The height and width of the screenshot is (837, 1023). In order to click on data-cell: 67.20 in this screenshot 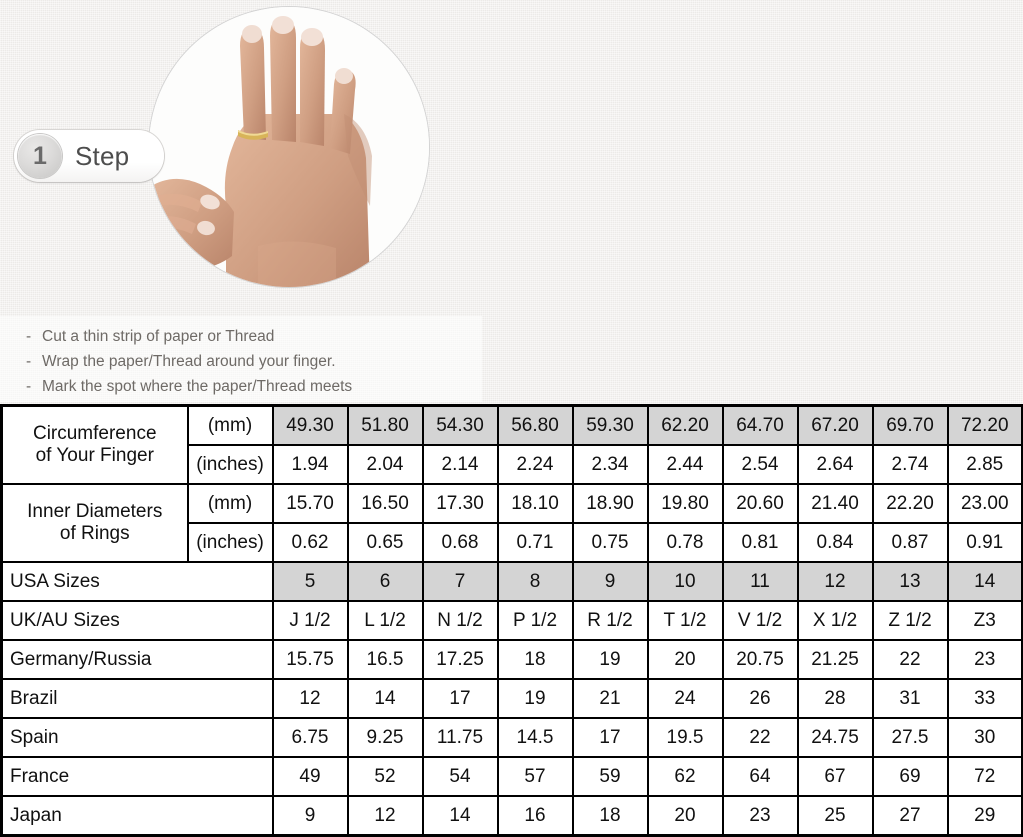, I will do `click(835, 425)`.